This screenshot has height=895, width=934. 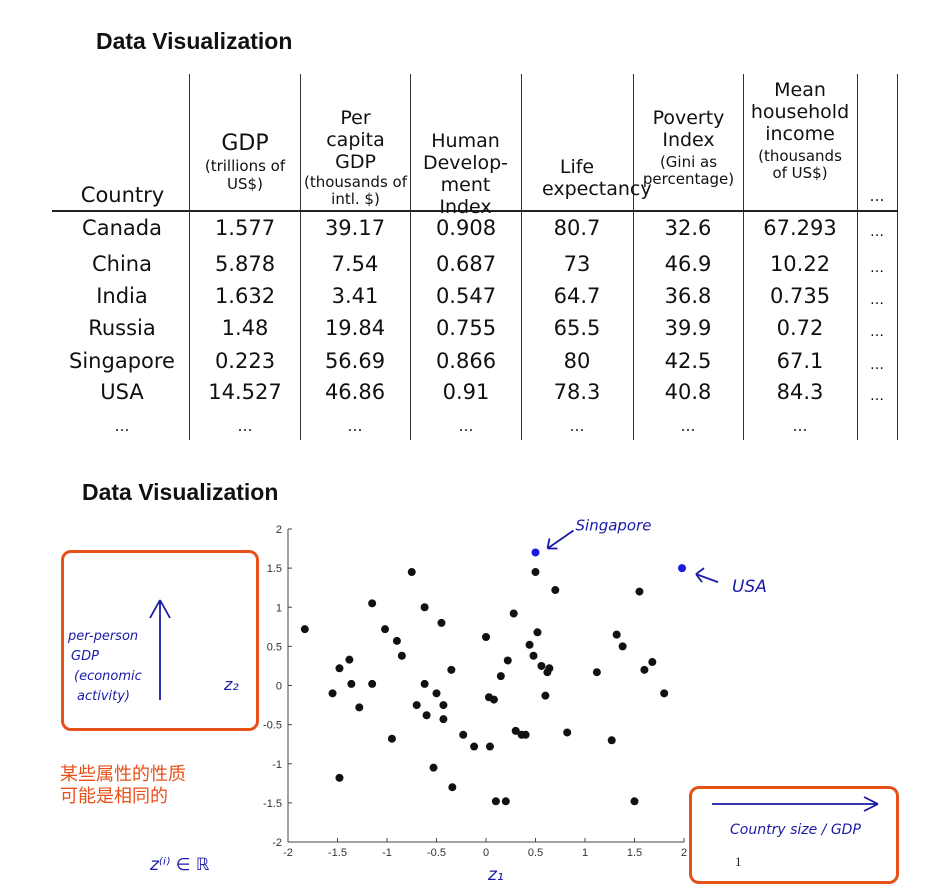 I want to click on header-country: Country, so click(x=122, y=195).